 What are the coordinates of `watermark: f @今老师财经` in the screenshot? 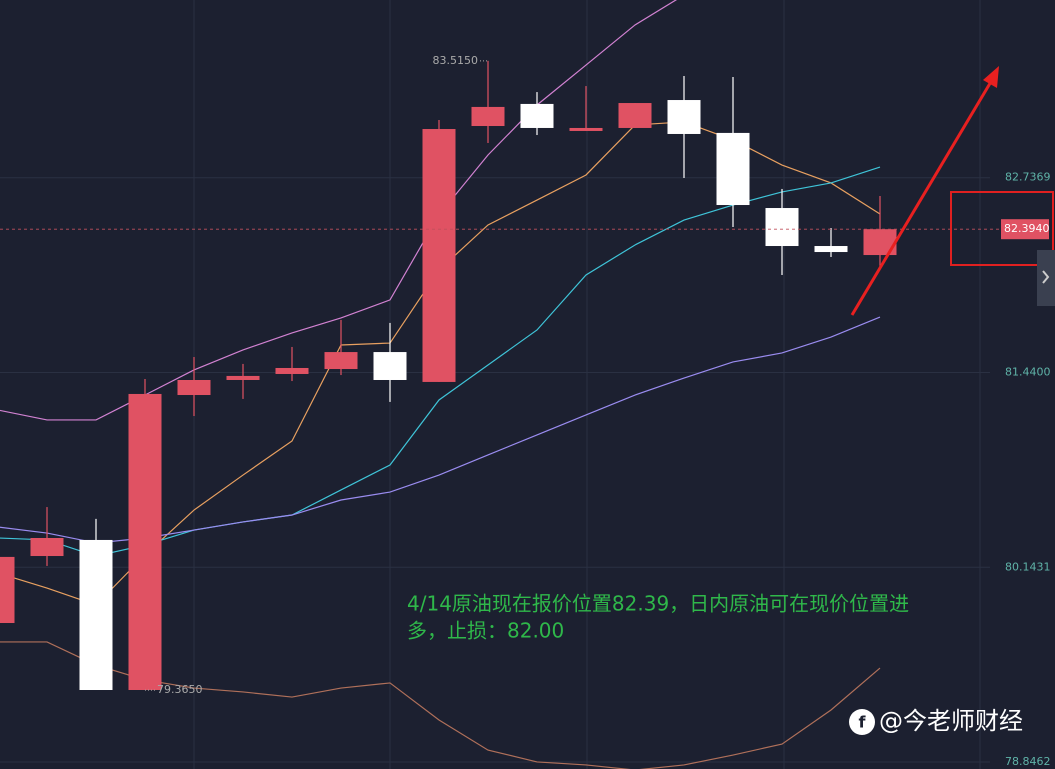 It's located at (936, 721).